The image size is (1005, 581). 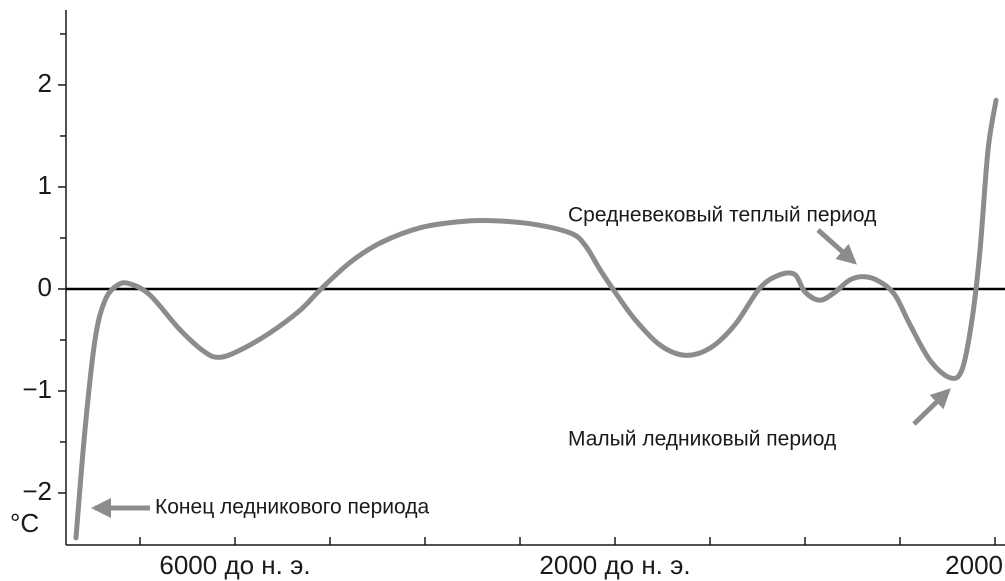 What do you see at coordinates (292, 507) in the screenshot?
I see `annotation: Конец ледникового периода` at bounding box center [292, 507].